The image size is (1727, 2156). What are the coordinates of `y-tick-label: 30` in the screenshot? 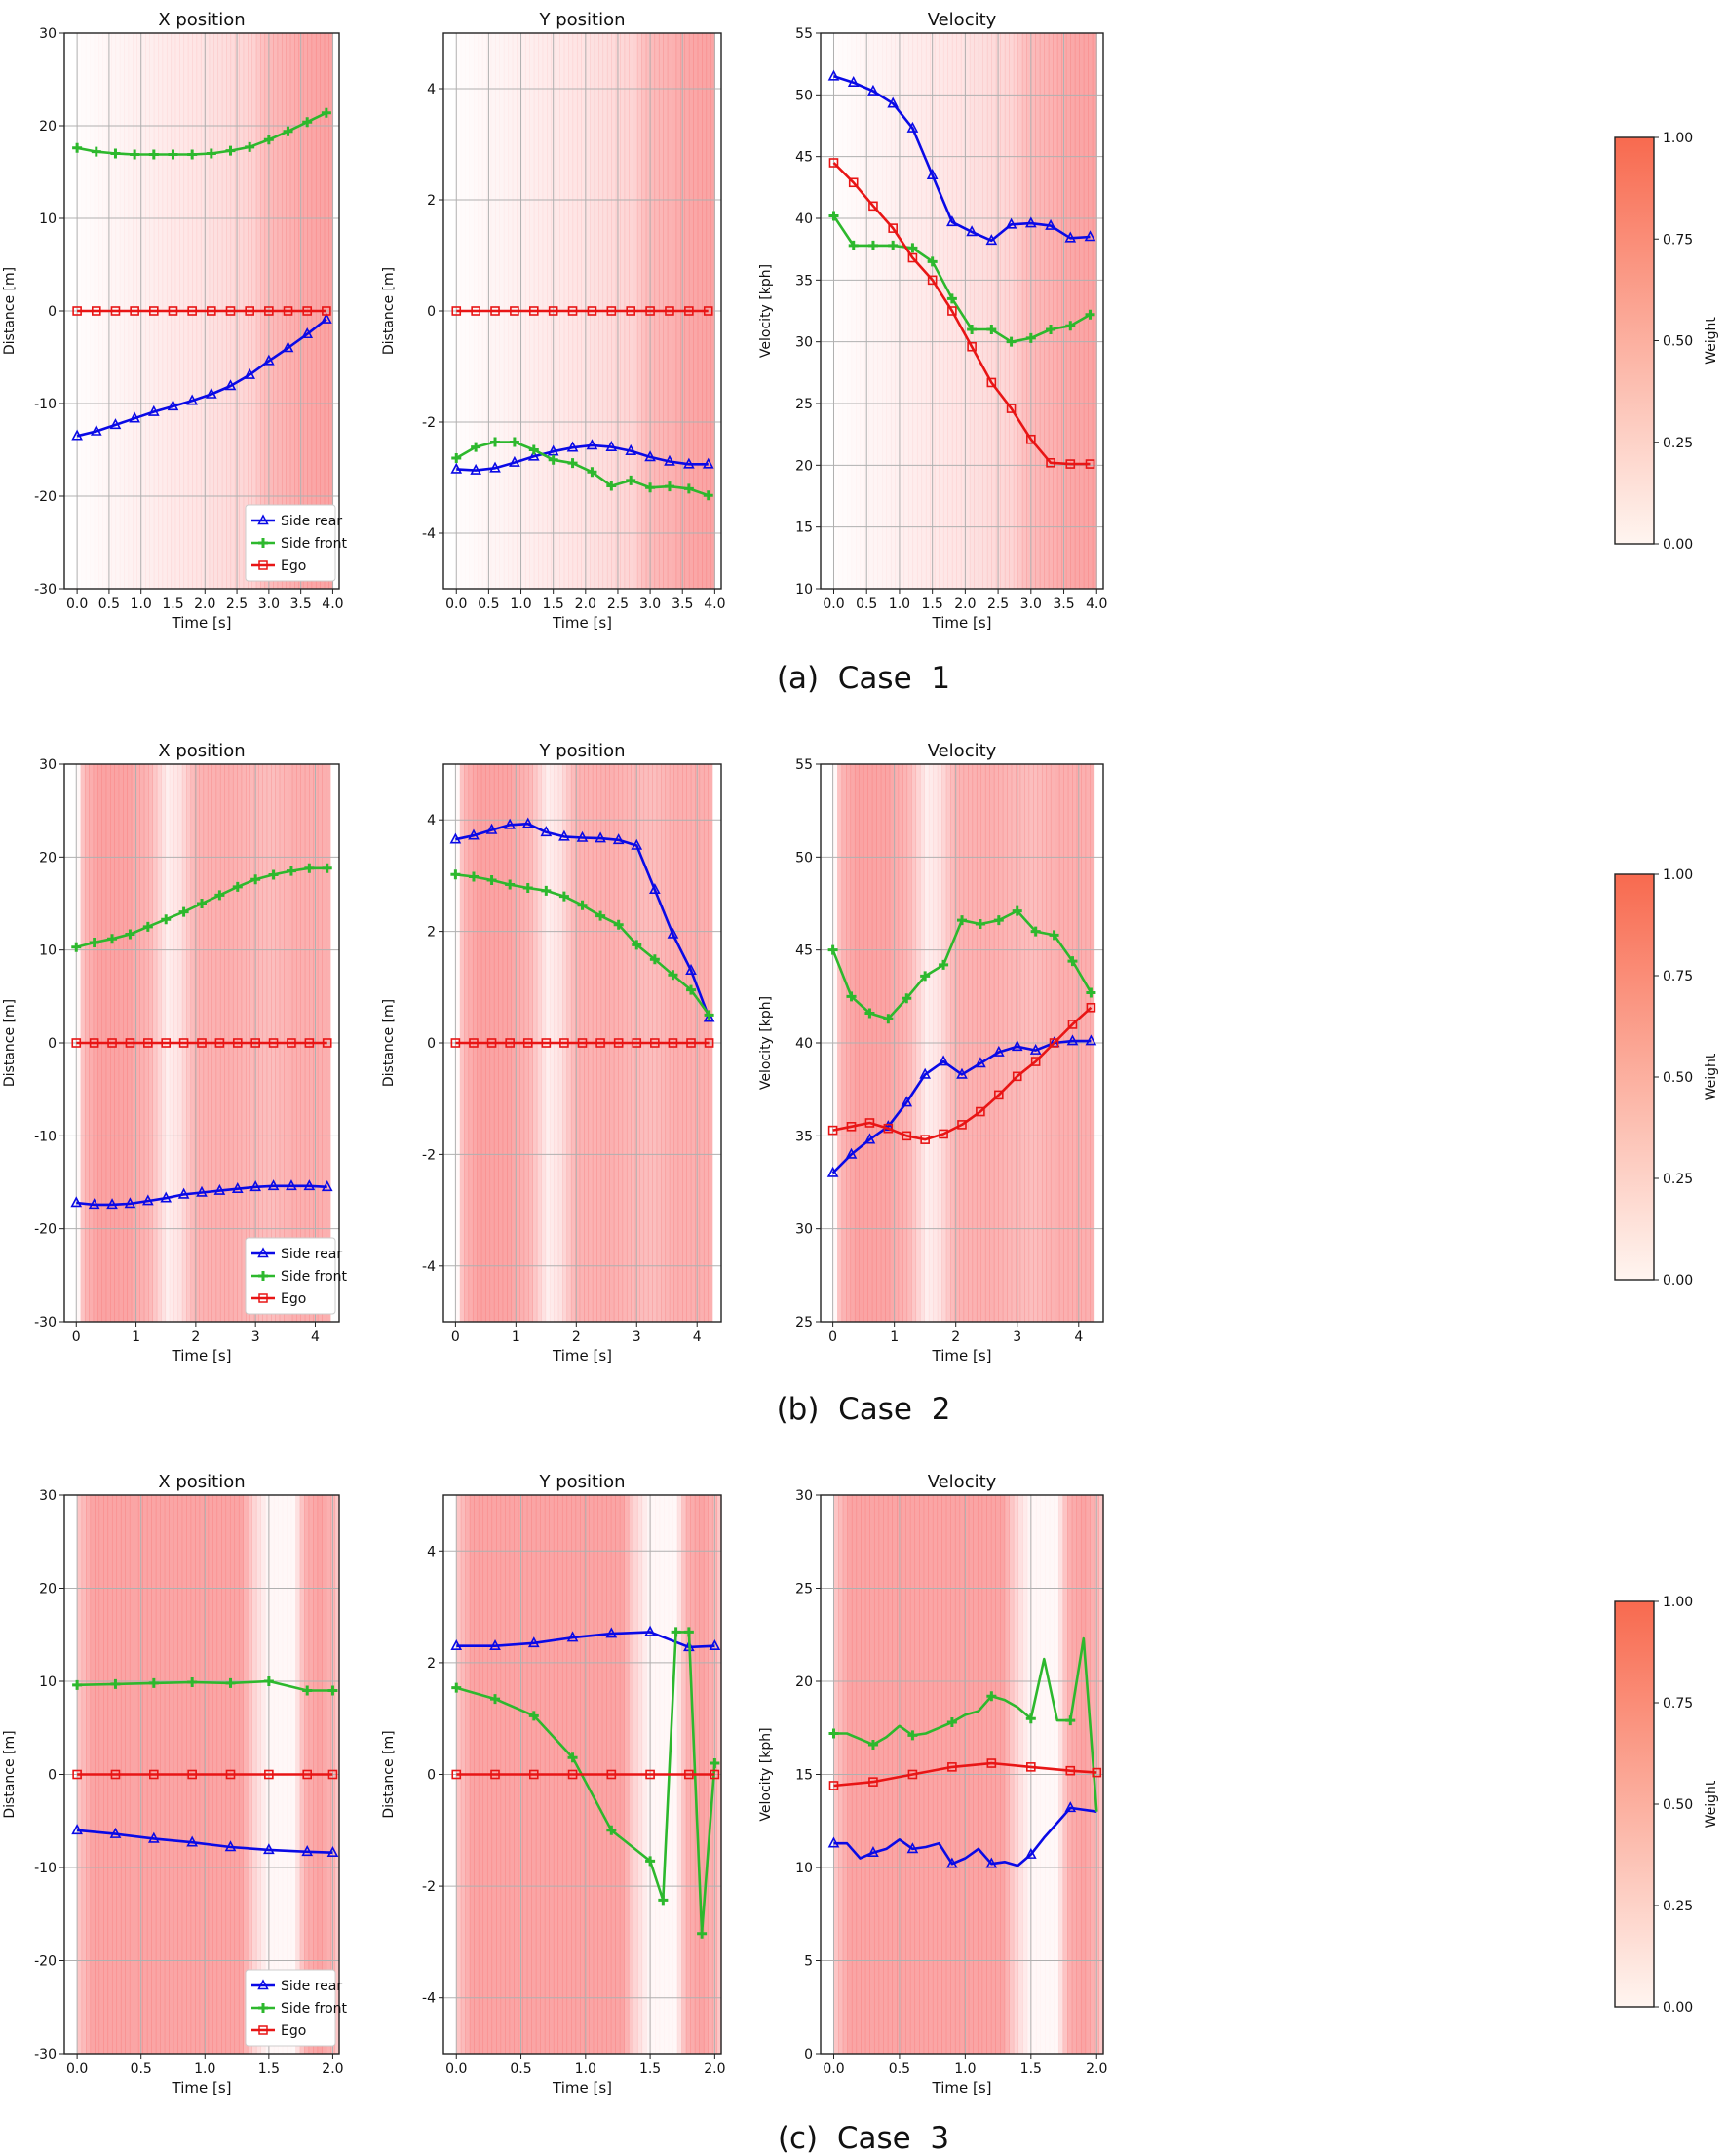 It's located at (804, 1496).